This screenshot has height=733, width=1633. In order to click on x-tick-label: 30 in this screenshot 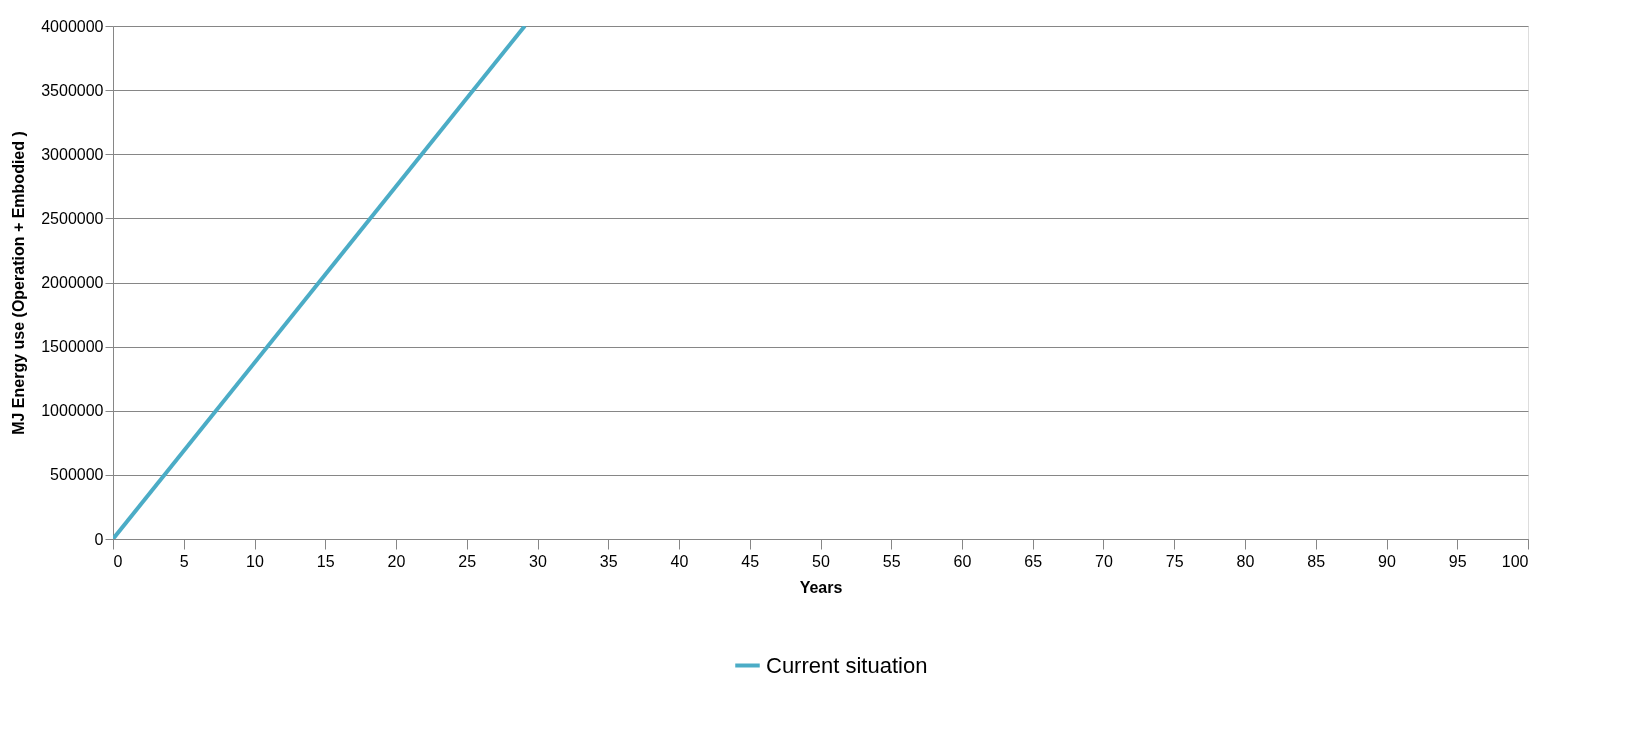, I will do `click(538, 561)`.